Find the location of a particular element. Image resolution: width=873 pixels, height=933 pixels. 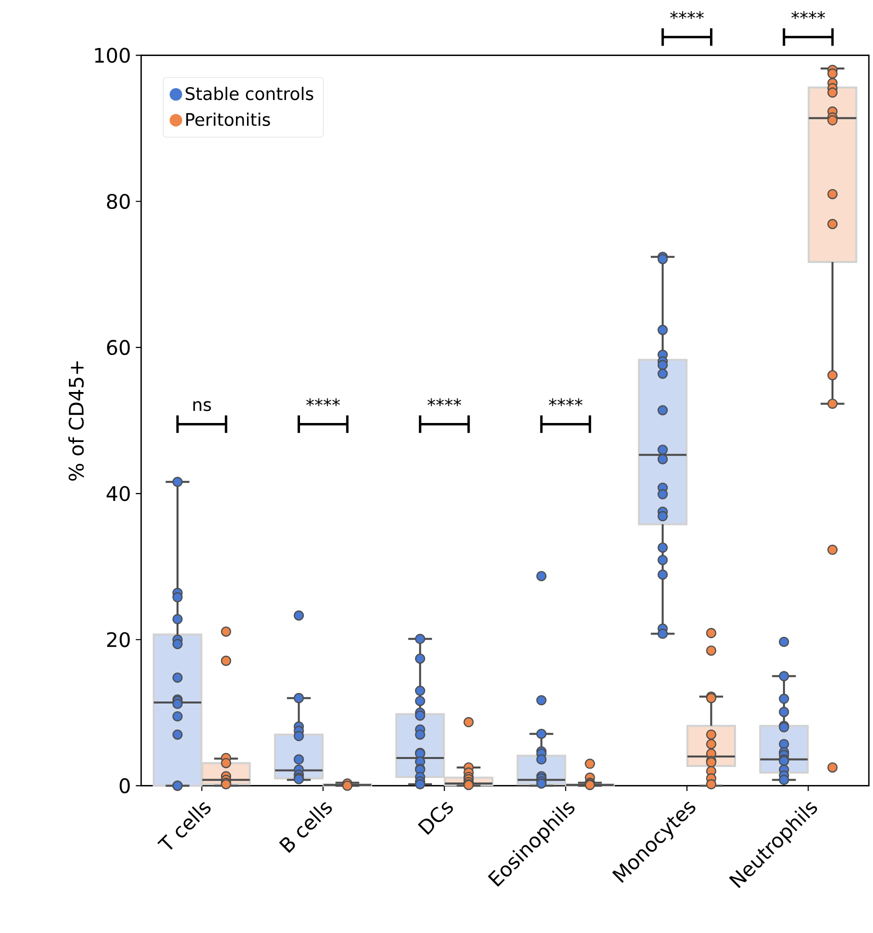

y-tick-label: 40 is located at coordinates (118, 494).